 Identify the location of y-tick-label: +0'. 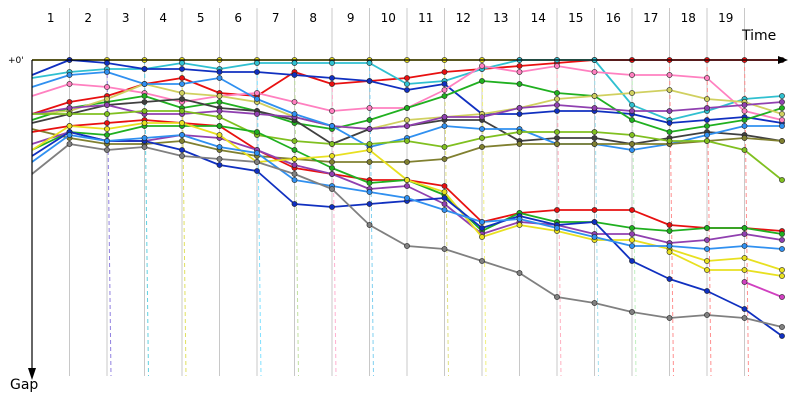
(16, 61).